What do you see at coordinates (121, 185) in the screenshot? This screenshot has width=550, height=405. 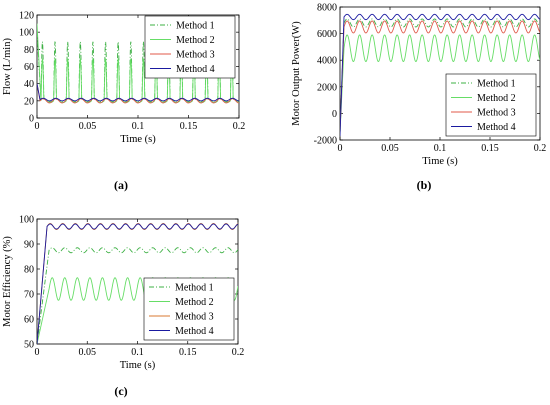 I see `panel-label-a: (a)` at bounding box center [121, 185].